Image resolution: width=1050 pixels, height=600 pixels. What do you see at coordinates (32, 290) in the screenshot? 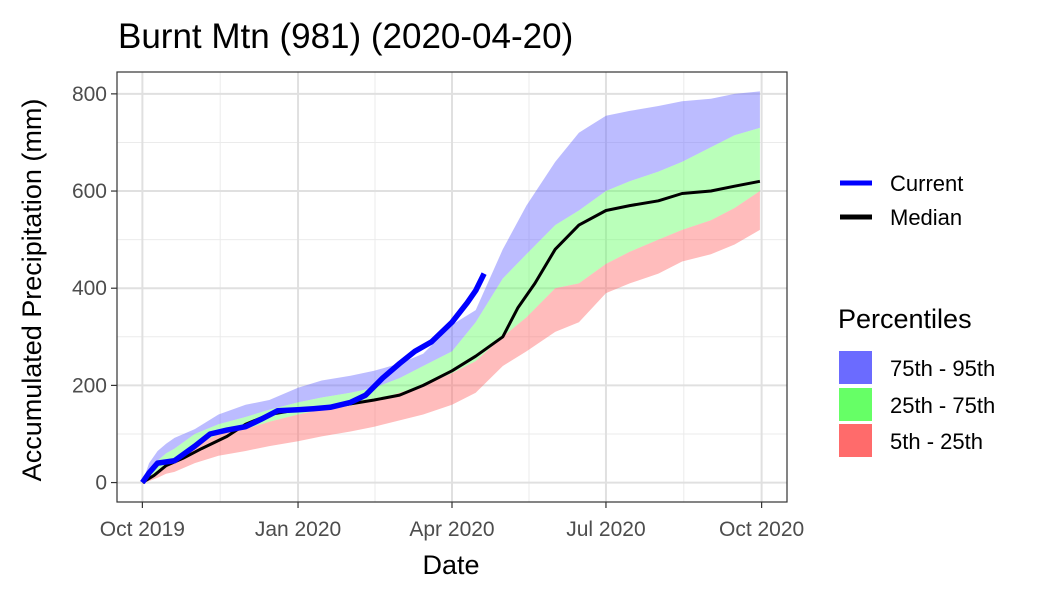
I see `y-axis-title: Accumulated Precipitation (mm)` at bounding box center [32, 290].